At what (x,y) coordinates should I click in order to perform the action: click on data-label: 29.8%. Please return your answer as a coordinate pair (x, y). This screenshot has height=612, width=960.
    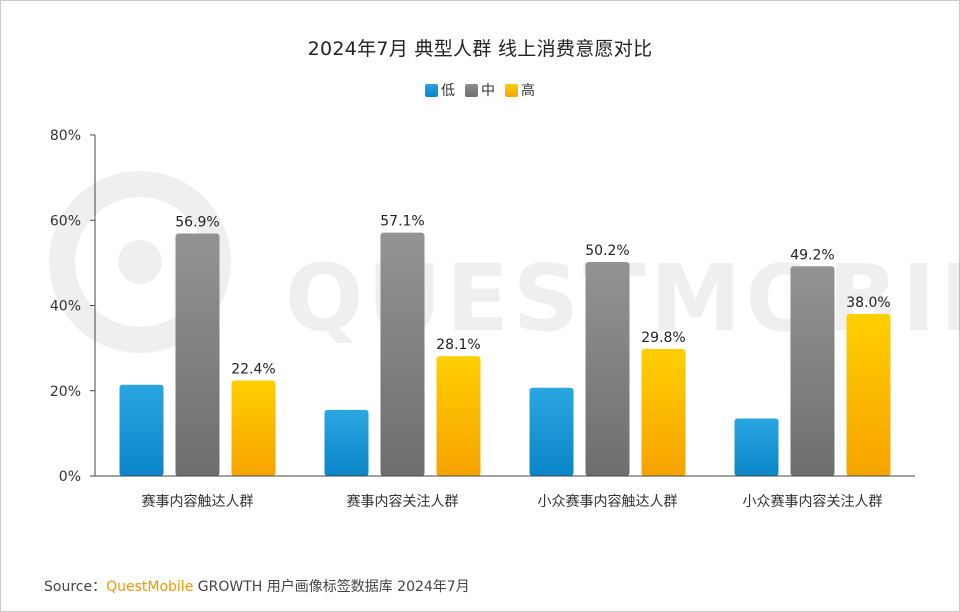
    Looking at the image, I should click on (663, 338).